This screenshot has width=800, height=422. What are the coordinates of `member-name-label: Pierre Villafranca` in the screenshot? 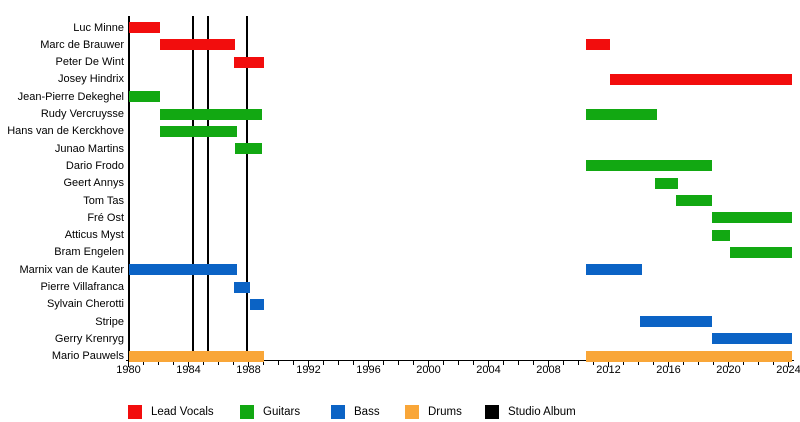 It's located at (82, 287).